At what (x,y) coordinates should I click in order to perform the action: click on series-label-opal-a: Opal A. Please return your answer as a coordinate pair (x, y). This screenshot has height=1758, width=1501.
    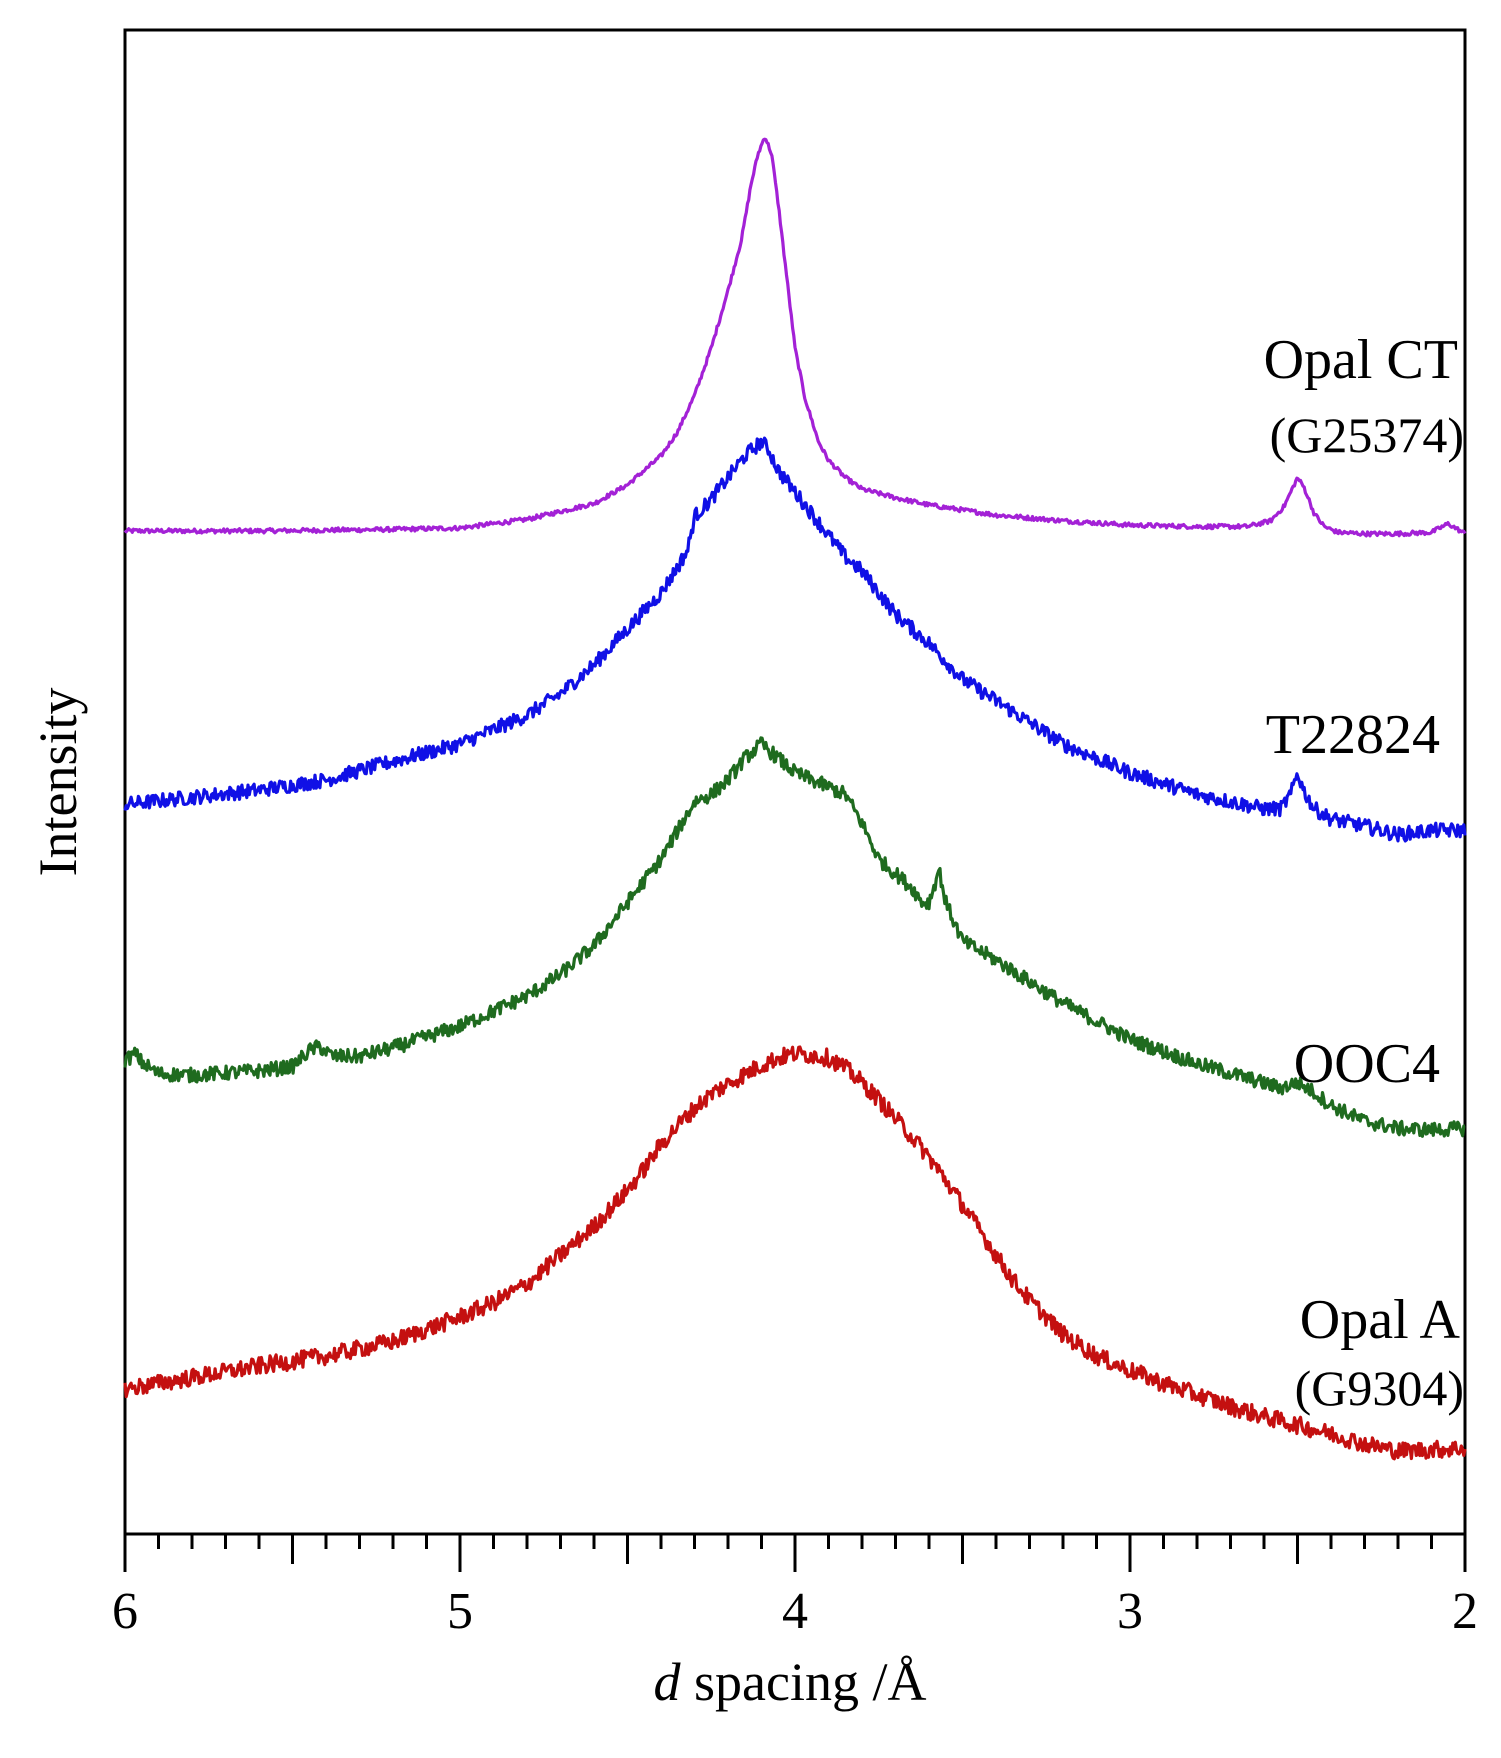
    Looking at the image, I should click on (1380, 1320).